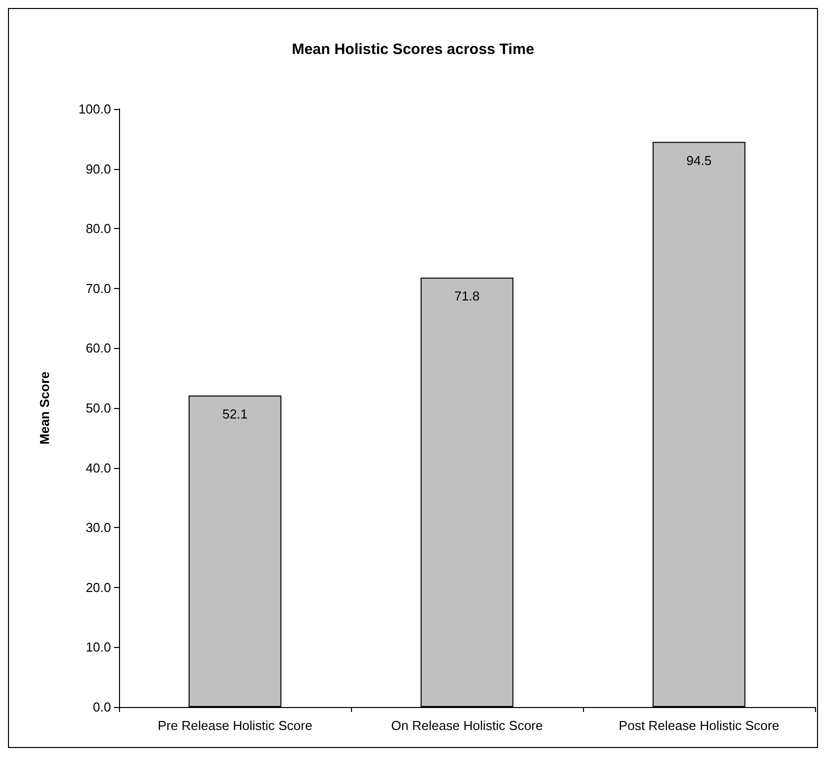 This screenshot has height=758, width=827. Describe the element at coordinates (467, 725) in the screenshot. I see `x-tick-label: On Release Holistic Score` at that location.